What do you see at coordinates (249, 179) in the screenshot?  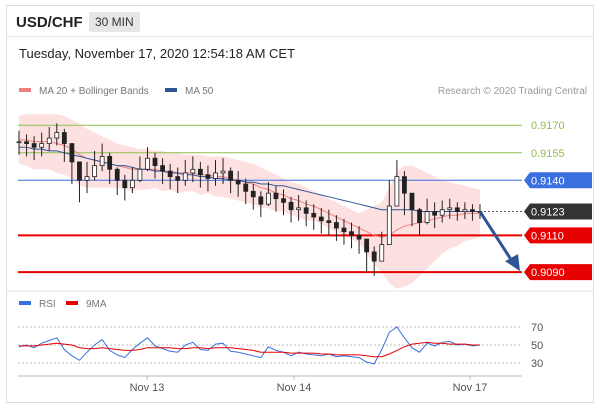 I see `ma50-line` at bounding box center [249, 179].